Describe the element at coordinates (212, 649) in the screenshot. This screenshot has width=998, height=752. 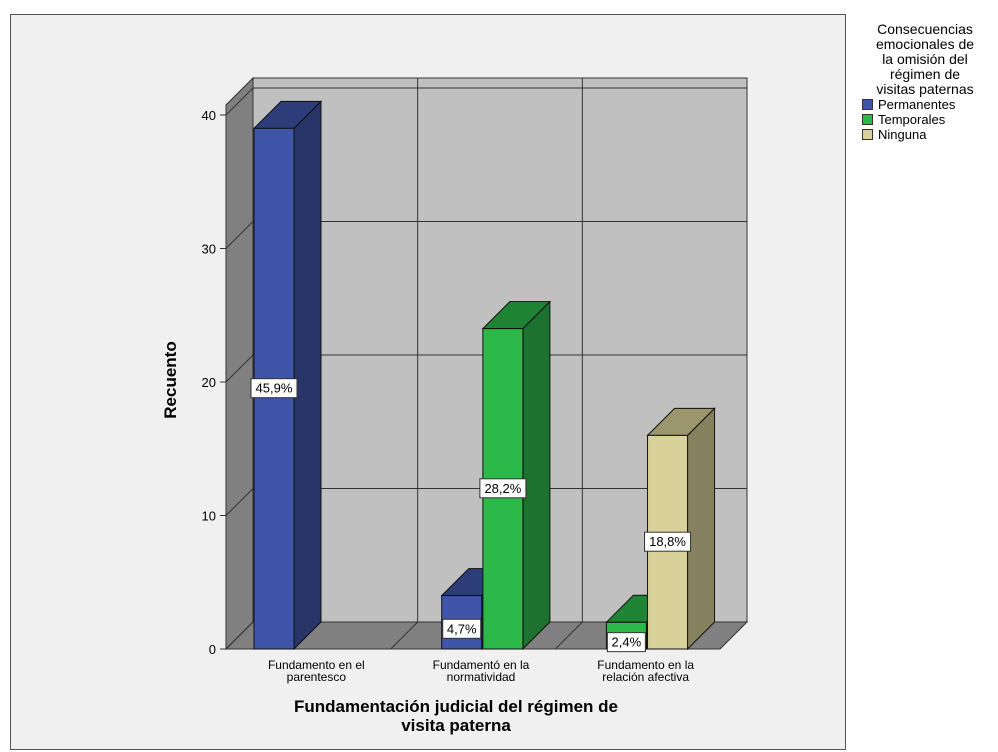
I see `y-tick-label: 0` at that location.